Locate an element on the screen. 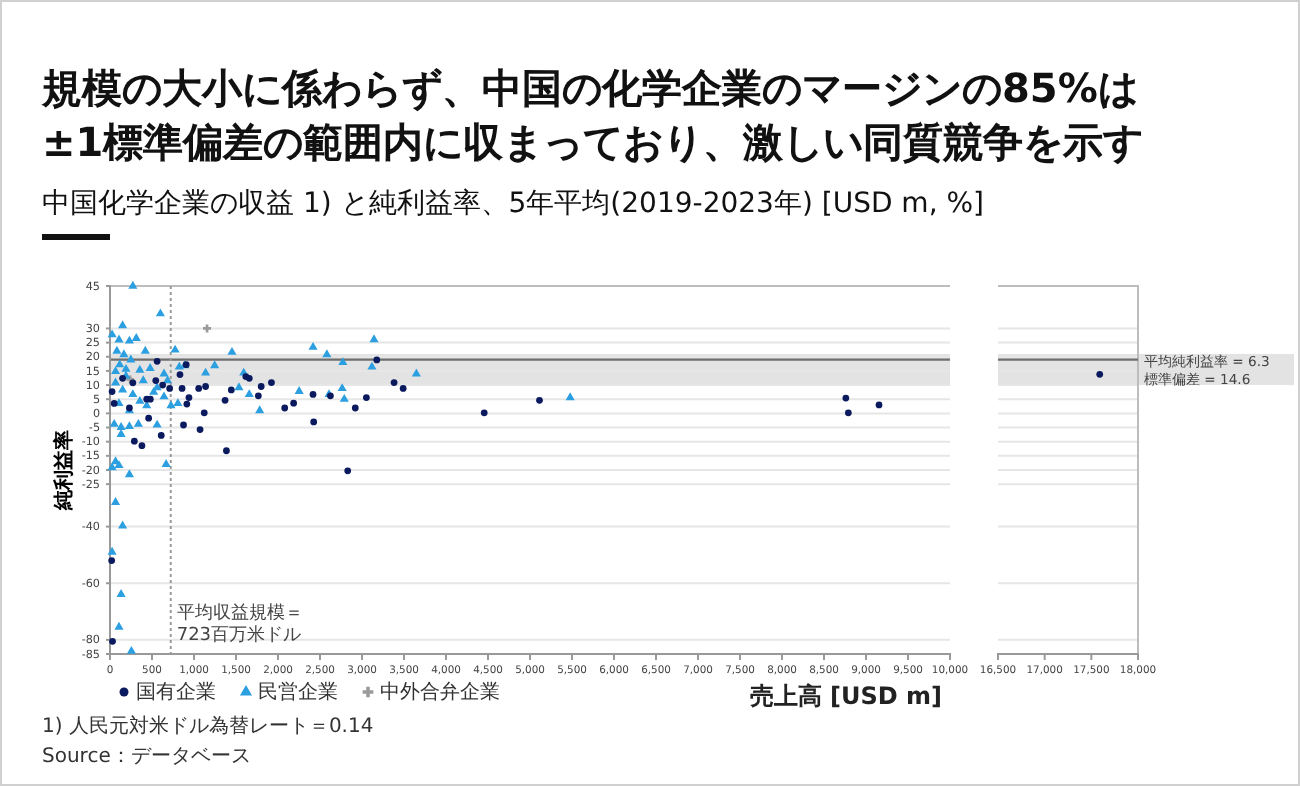 The image size is (1300, 786). legend-label: 中外合弁企業 is located at coordinates (440, 692).